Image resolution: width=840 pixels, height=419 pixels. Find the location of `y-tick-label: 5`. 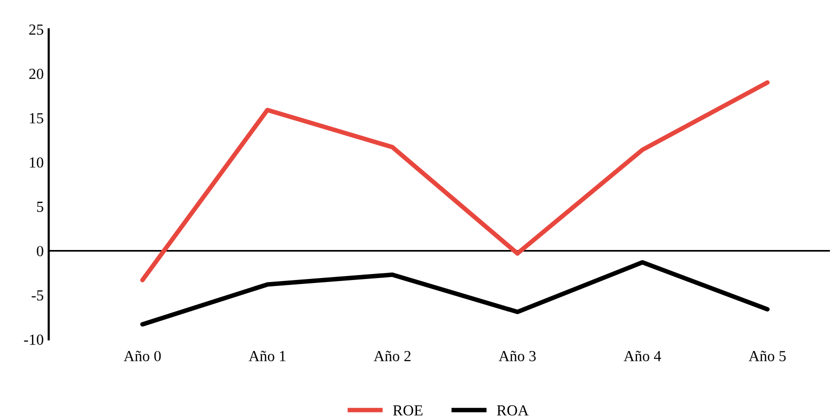

y-tick-label: 5 is located at coordinates (40, 207).